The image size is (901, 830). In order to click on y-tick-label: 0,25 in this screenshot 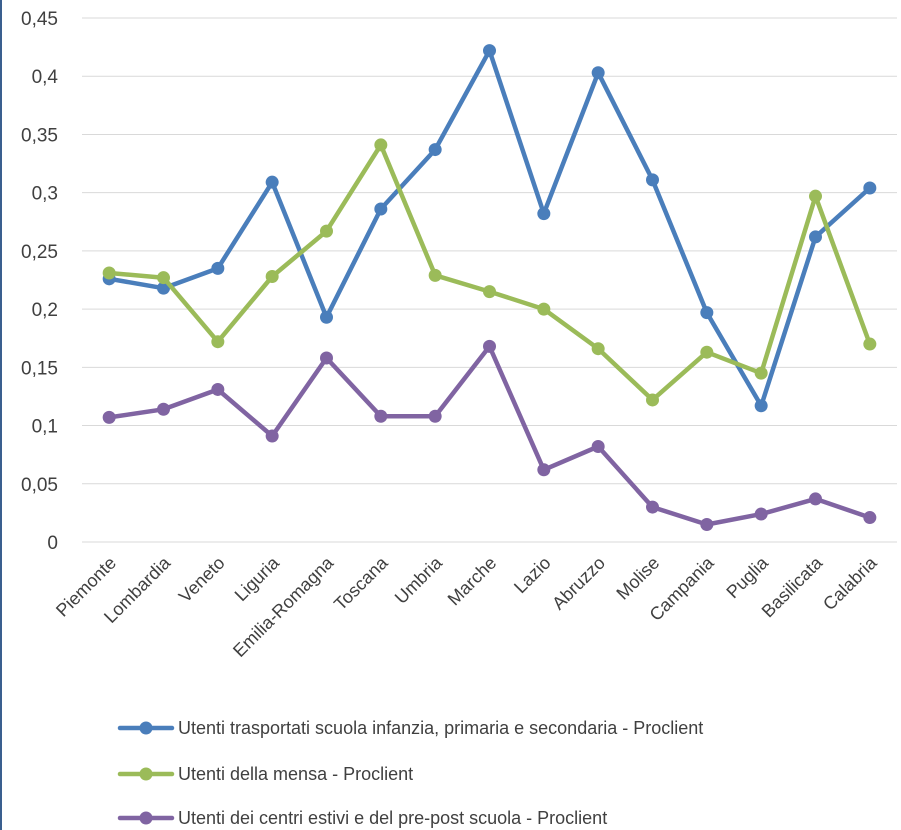, I will do `click(39, 252)`.